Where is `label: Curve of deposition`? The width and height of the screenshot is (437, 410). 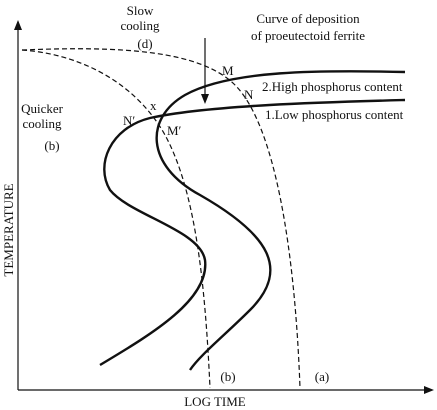 label: Curve of deposition is located at coordinates (308, 18).